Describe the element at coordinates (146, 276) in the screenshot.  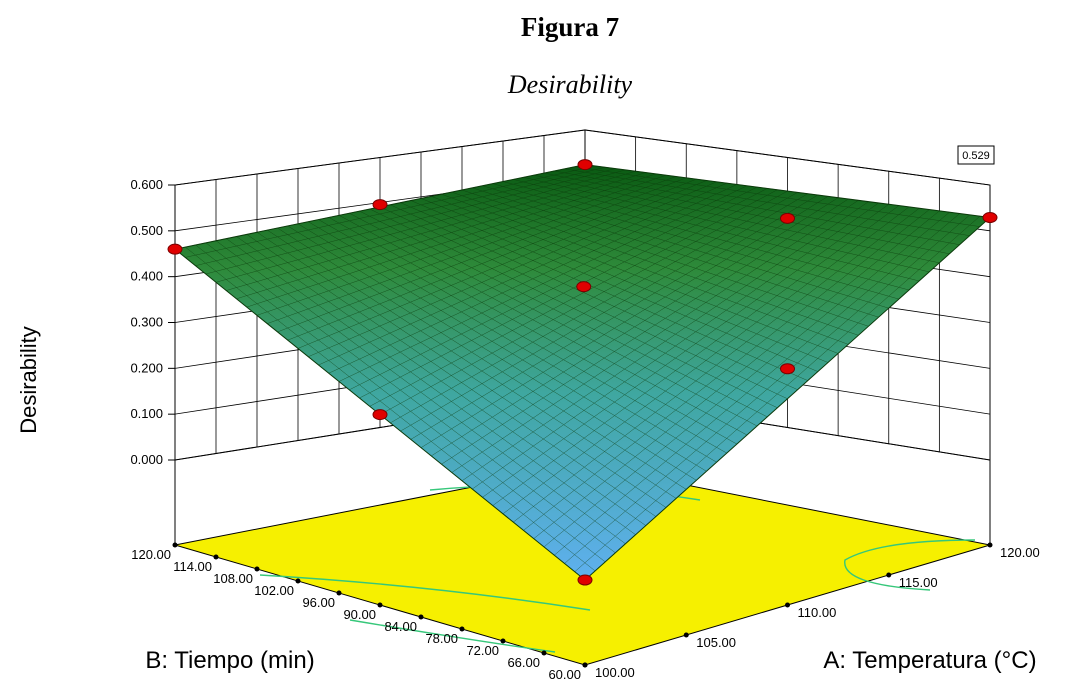
I see `z-tick-label: 0.400` at that location.